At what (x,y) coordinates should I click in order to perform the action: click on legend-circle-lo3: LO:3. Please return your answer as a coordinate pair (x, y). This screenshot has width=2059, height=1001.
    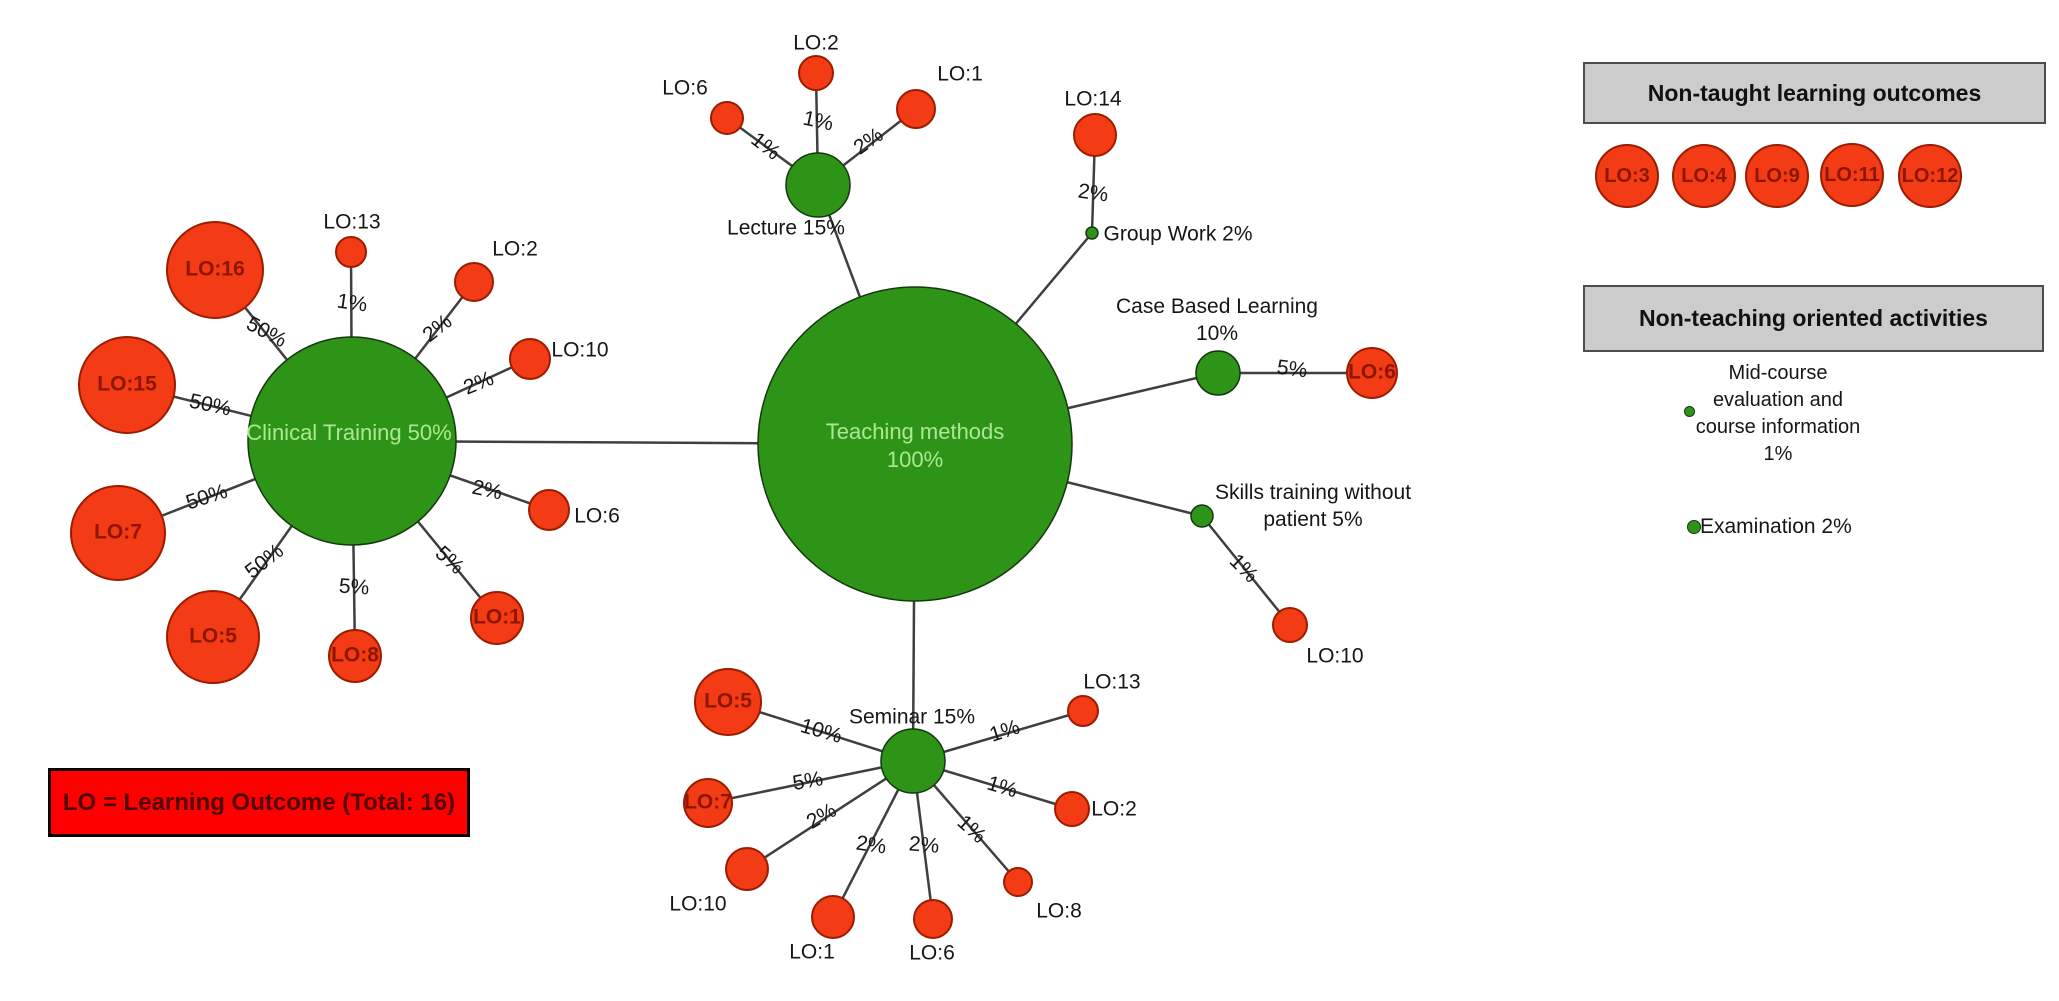
    Looking at the image, I should click on (1627, 176).